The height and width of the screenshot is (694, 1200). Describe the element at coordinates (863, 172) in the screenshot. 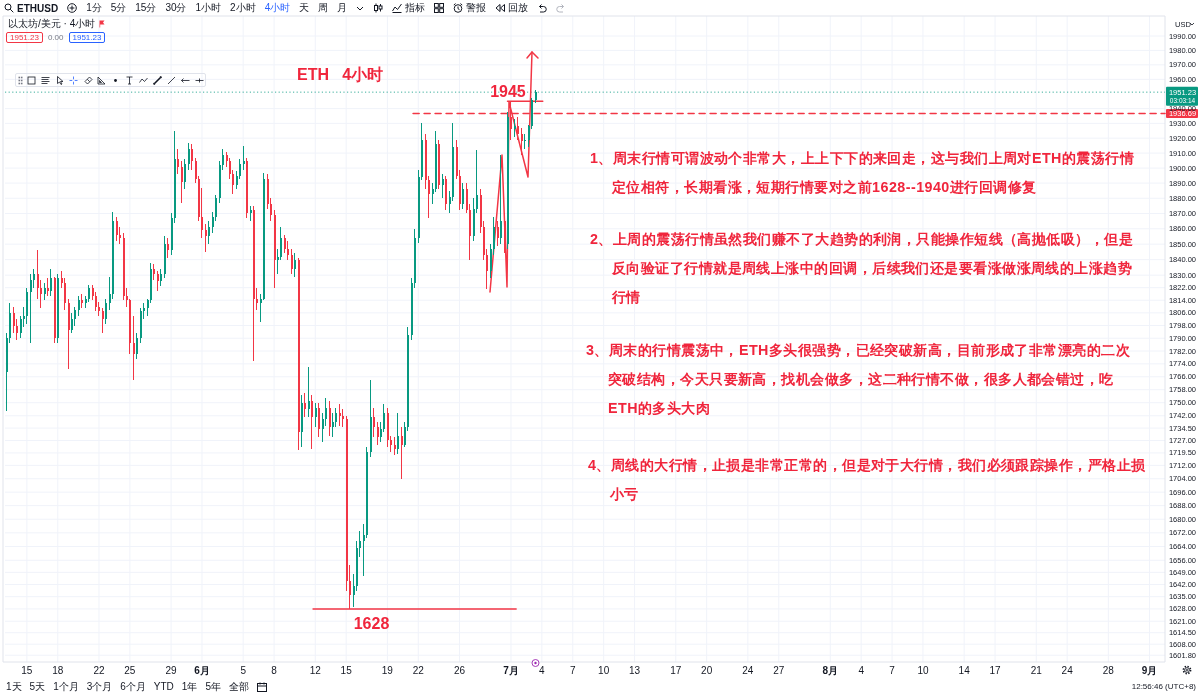

I see `annotation: 1、周末行情可谓波动个非常大，上上下下的来回走，这与我们上周对ETH的震荡行情定位相符，长期看涨，短期行情要对之前1628--1940进行回调修复` at that location.